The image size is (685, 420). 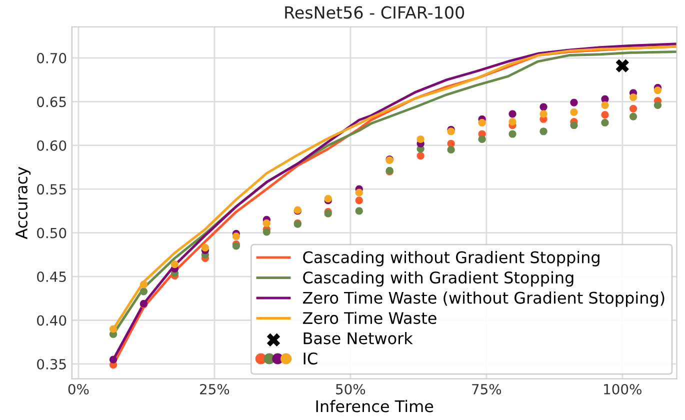 What do you see at coordinates (51, 277) in the screenshot?
I see `y-tick-label: 0.45` at bounding box center [51, 277].